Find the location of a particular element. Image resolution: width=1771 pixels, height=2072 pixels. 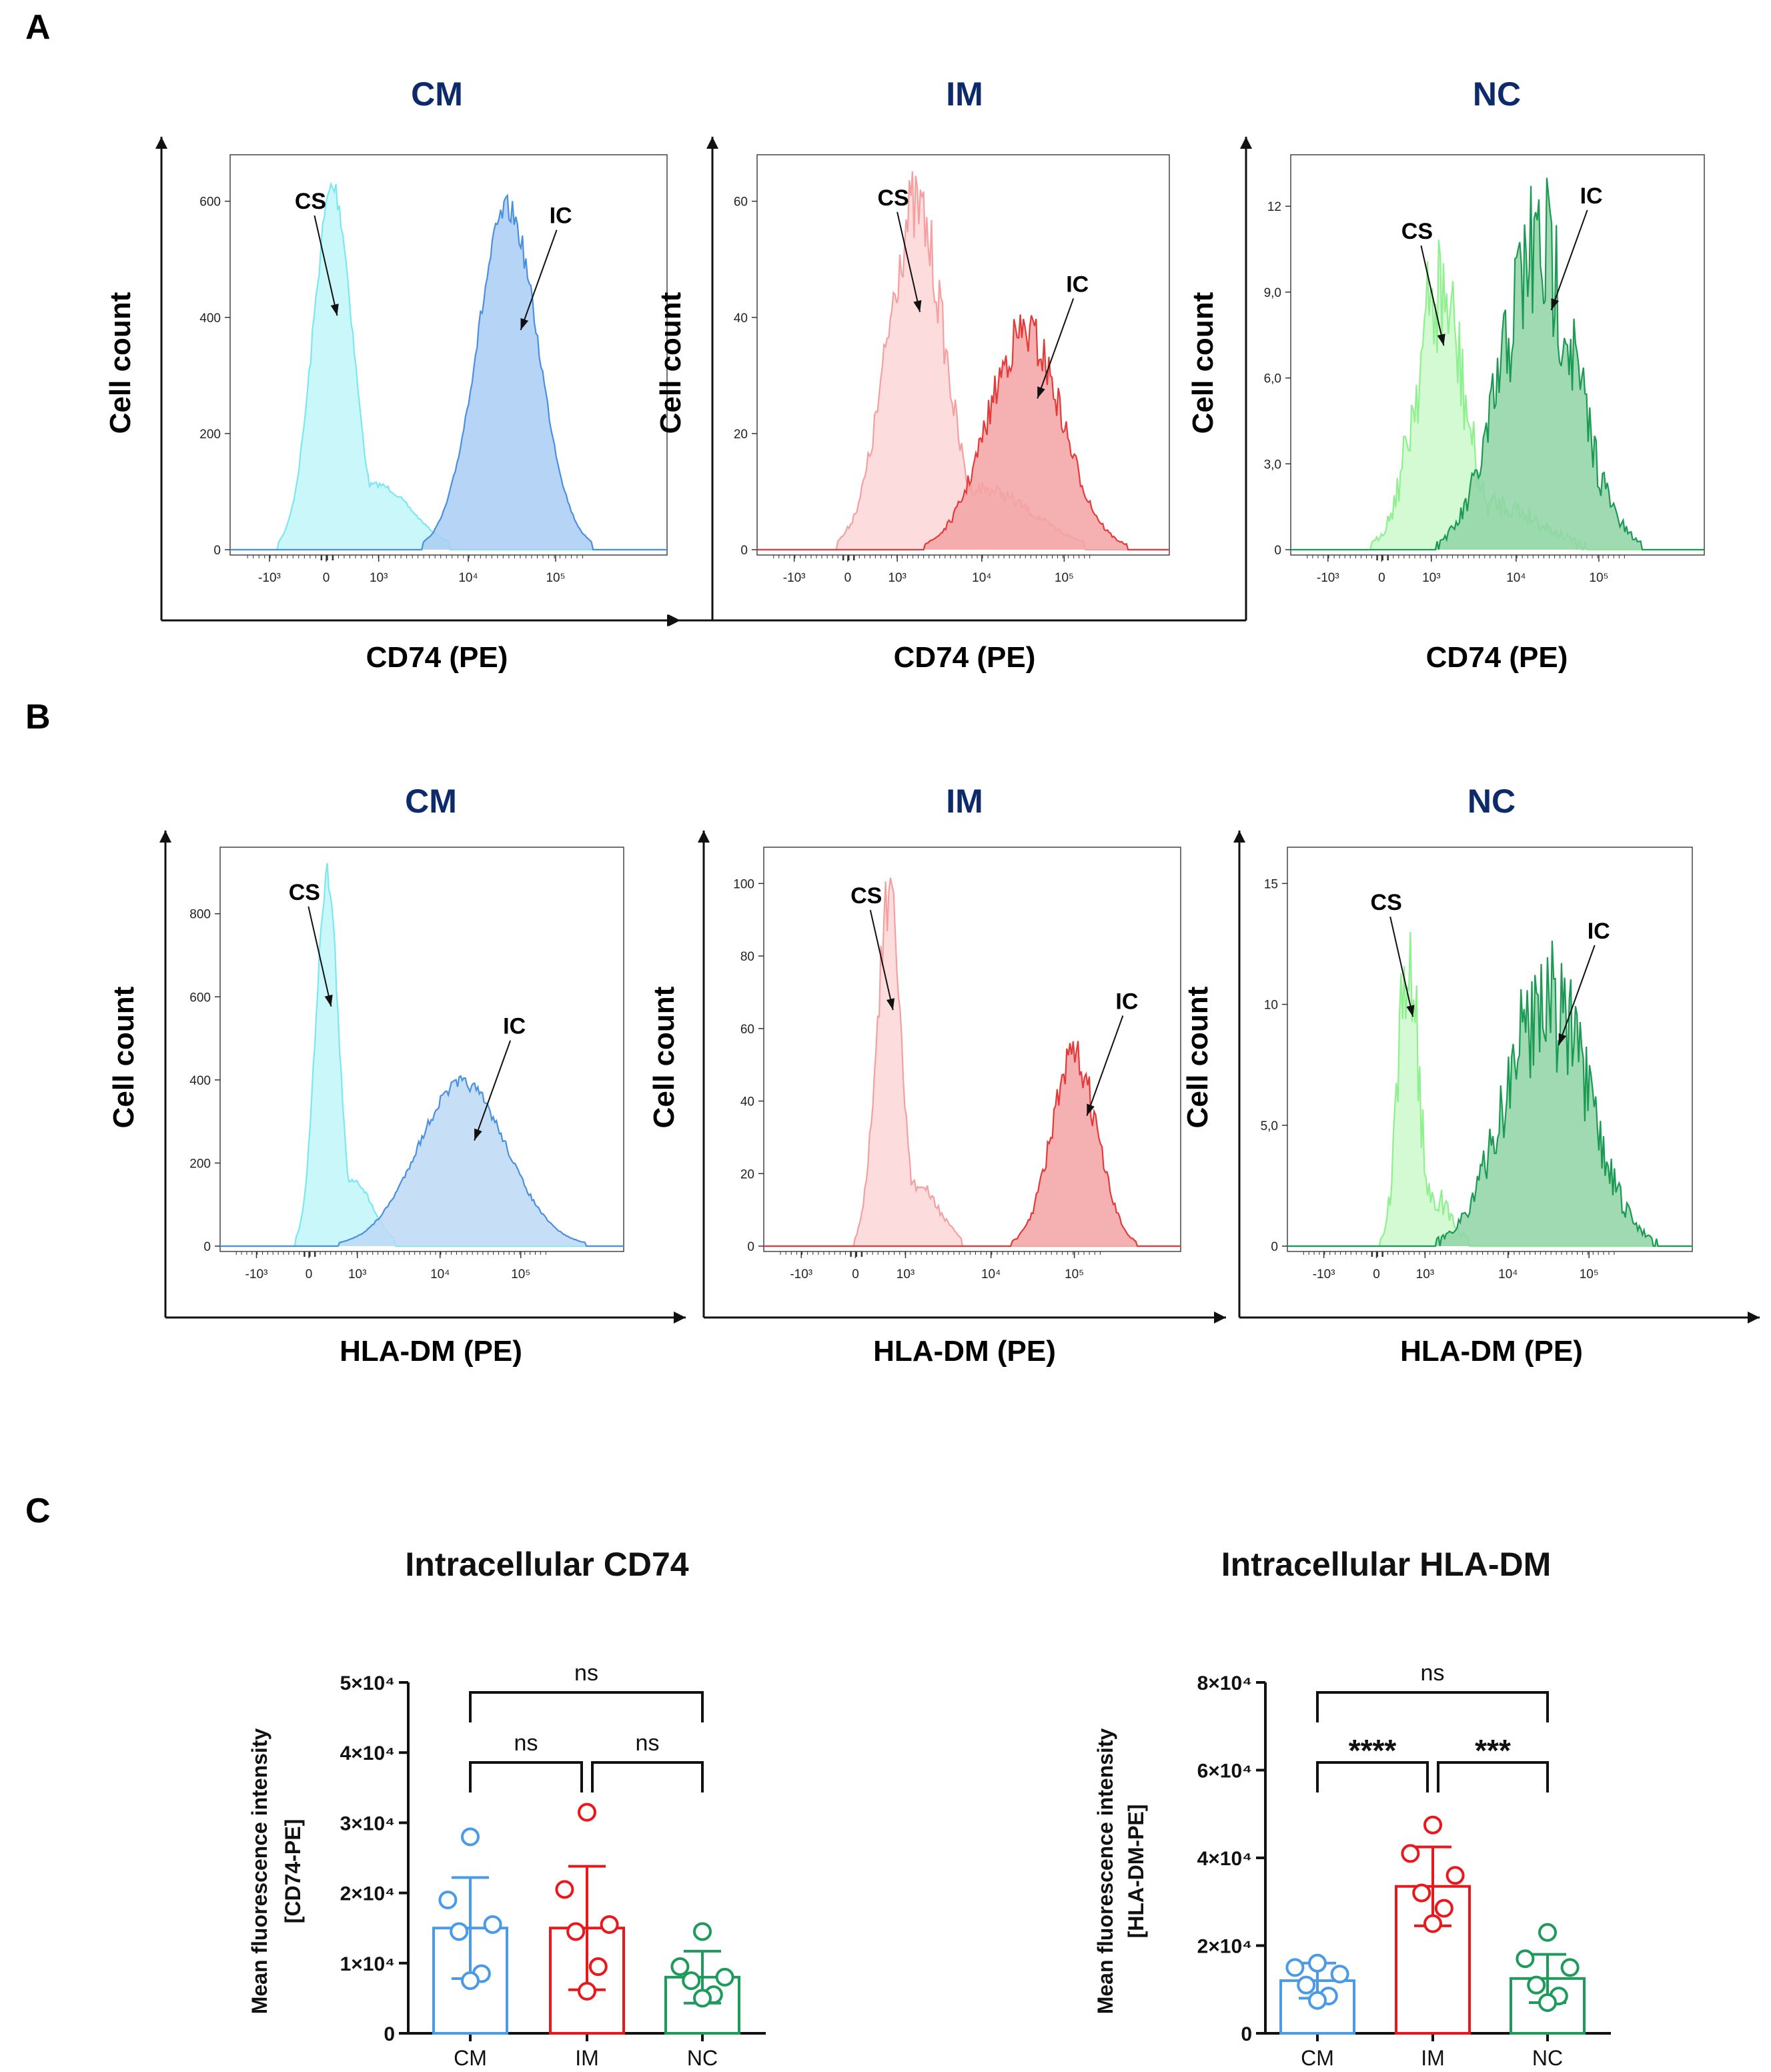

cs-population-label: CS is located at coordinates (1386, 902).